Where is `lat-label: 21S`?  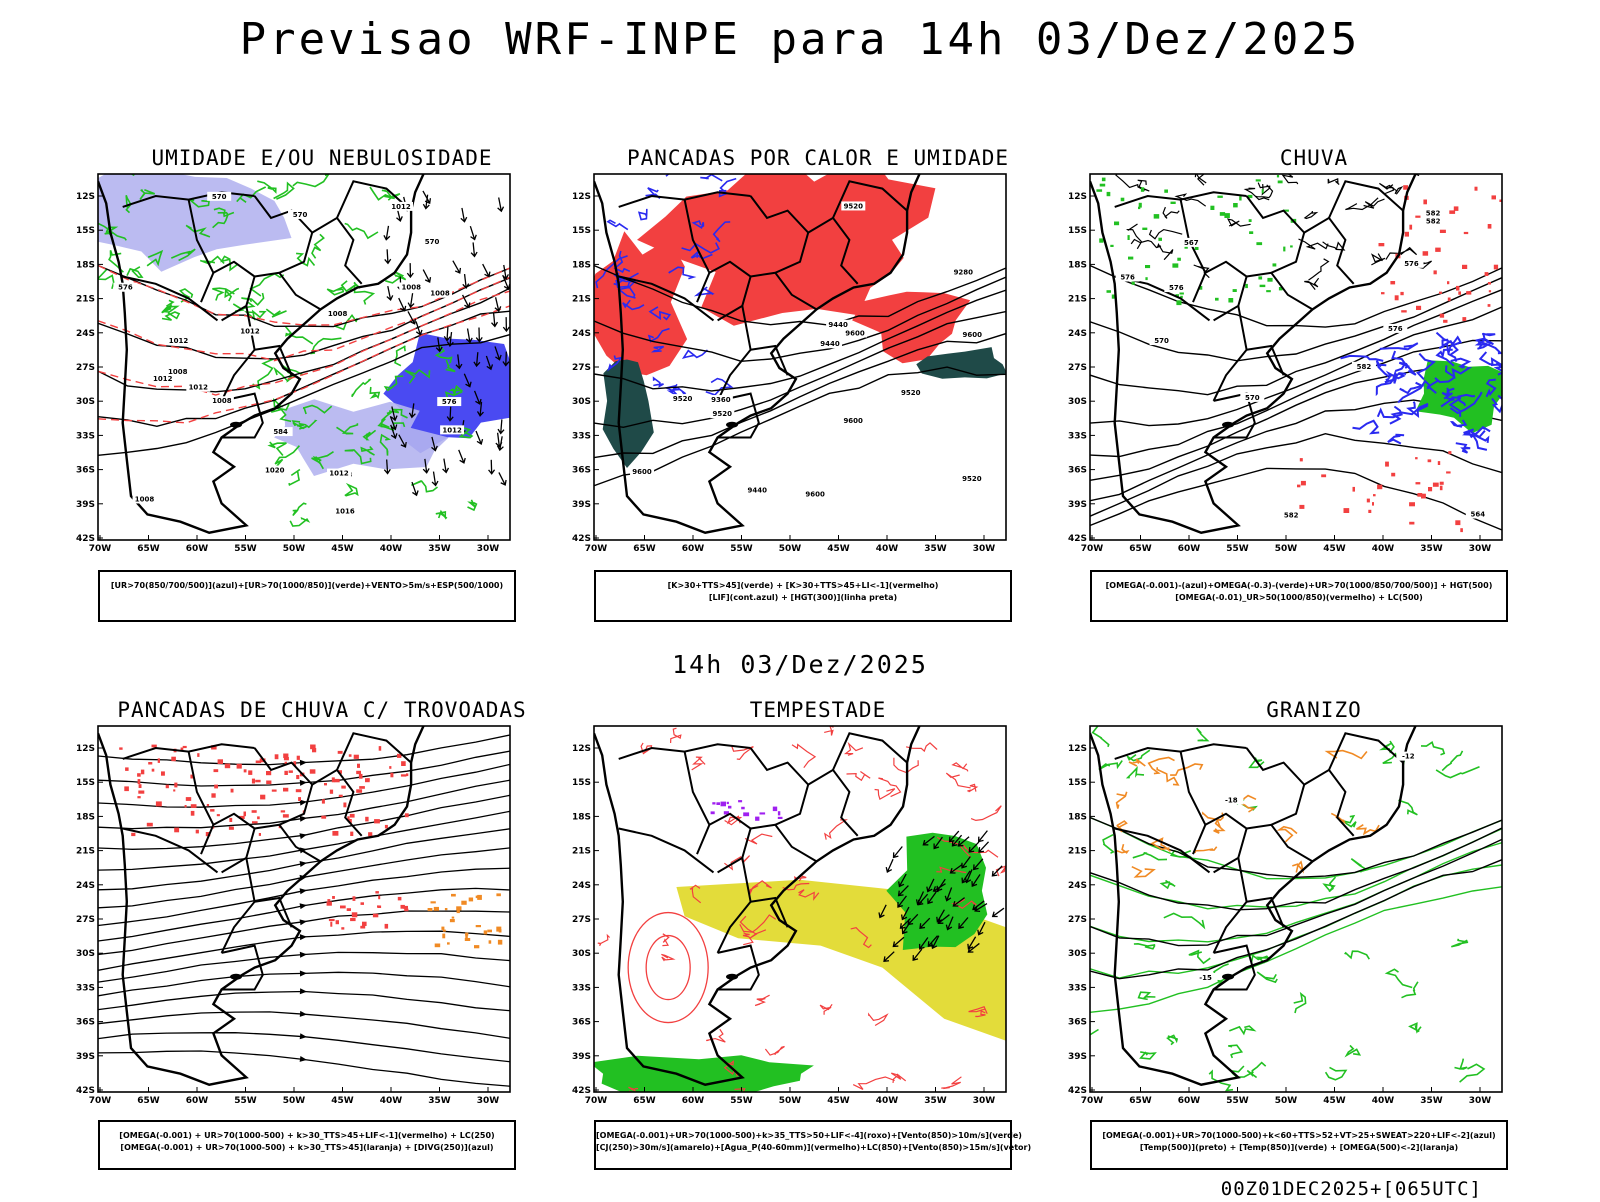
lat-label: 21S is located at coordinates (581, 852).